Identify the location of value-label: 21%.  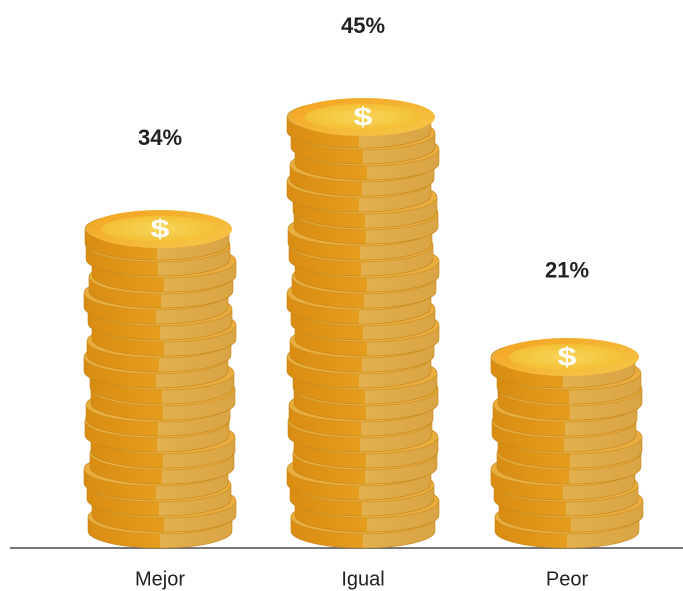
(567, 270).